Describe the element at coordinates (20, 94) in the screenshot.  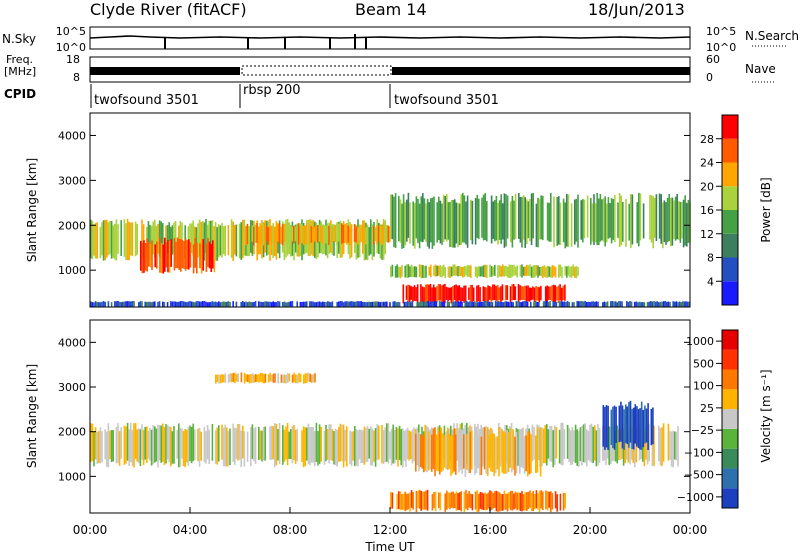
I see `cpid-label: CPID` at that location.